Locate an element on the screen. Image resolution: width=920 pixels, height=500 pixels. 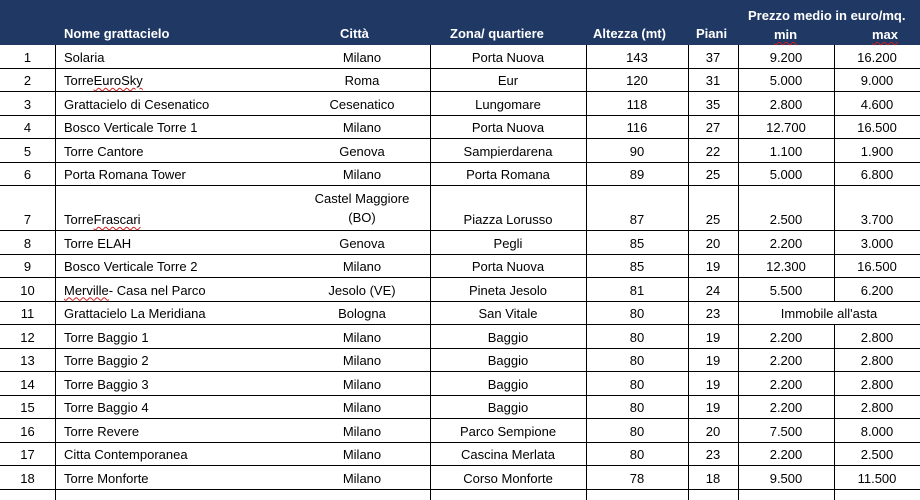
floors-cell: 18 is located at coordinates (713, 478).